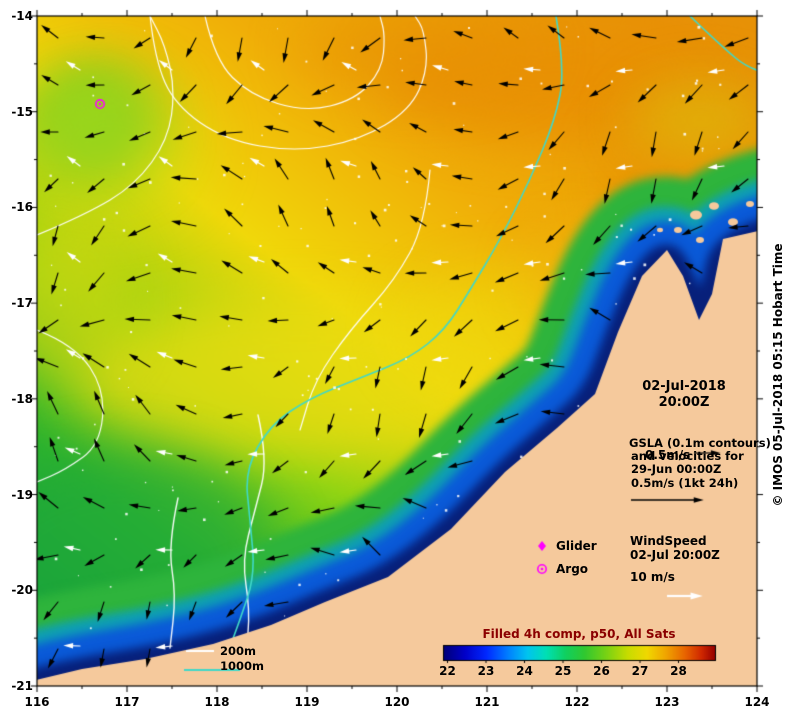 The height and width of the screenshot is (728, 799). I want to click on gsla-caption-line3: 29-Jun 00:00Z, so click(676, 469).